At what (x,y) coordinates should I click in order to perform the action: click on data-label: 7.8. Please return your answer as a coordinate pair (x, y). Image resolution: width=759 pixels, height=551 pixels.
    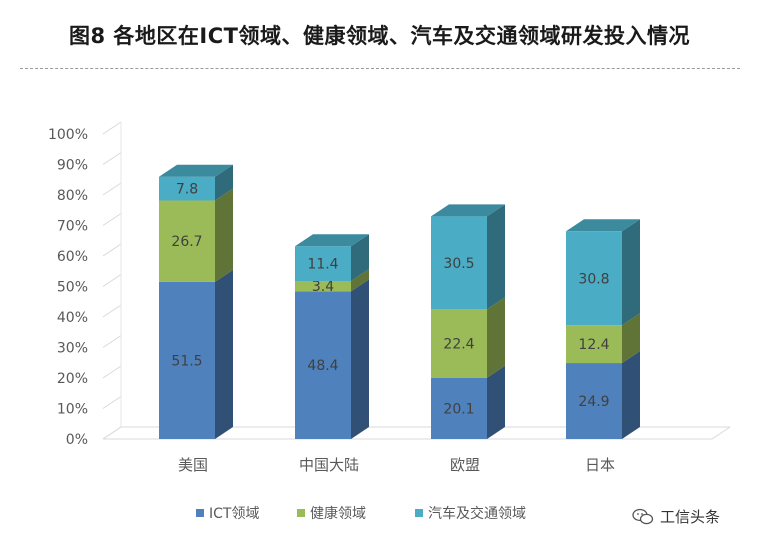
    Looking at the image, I should click on (187, 190).